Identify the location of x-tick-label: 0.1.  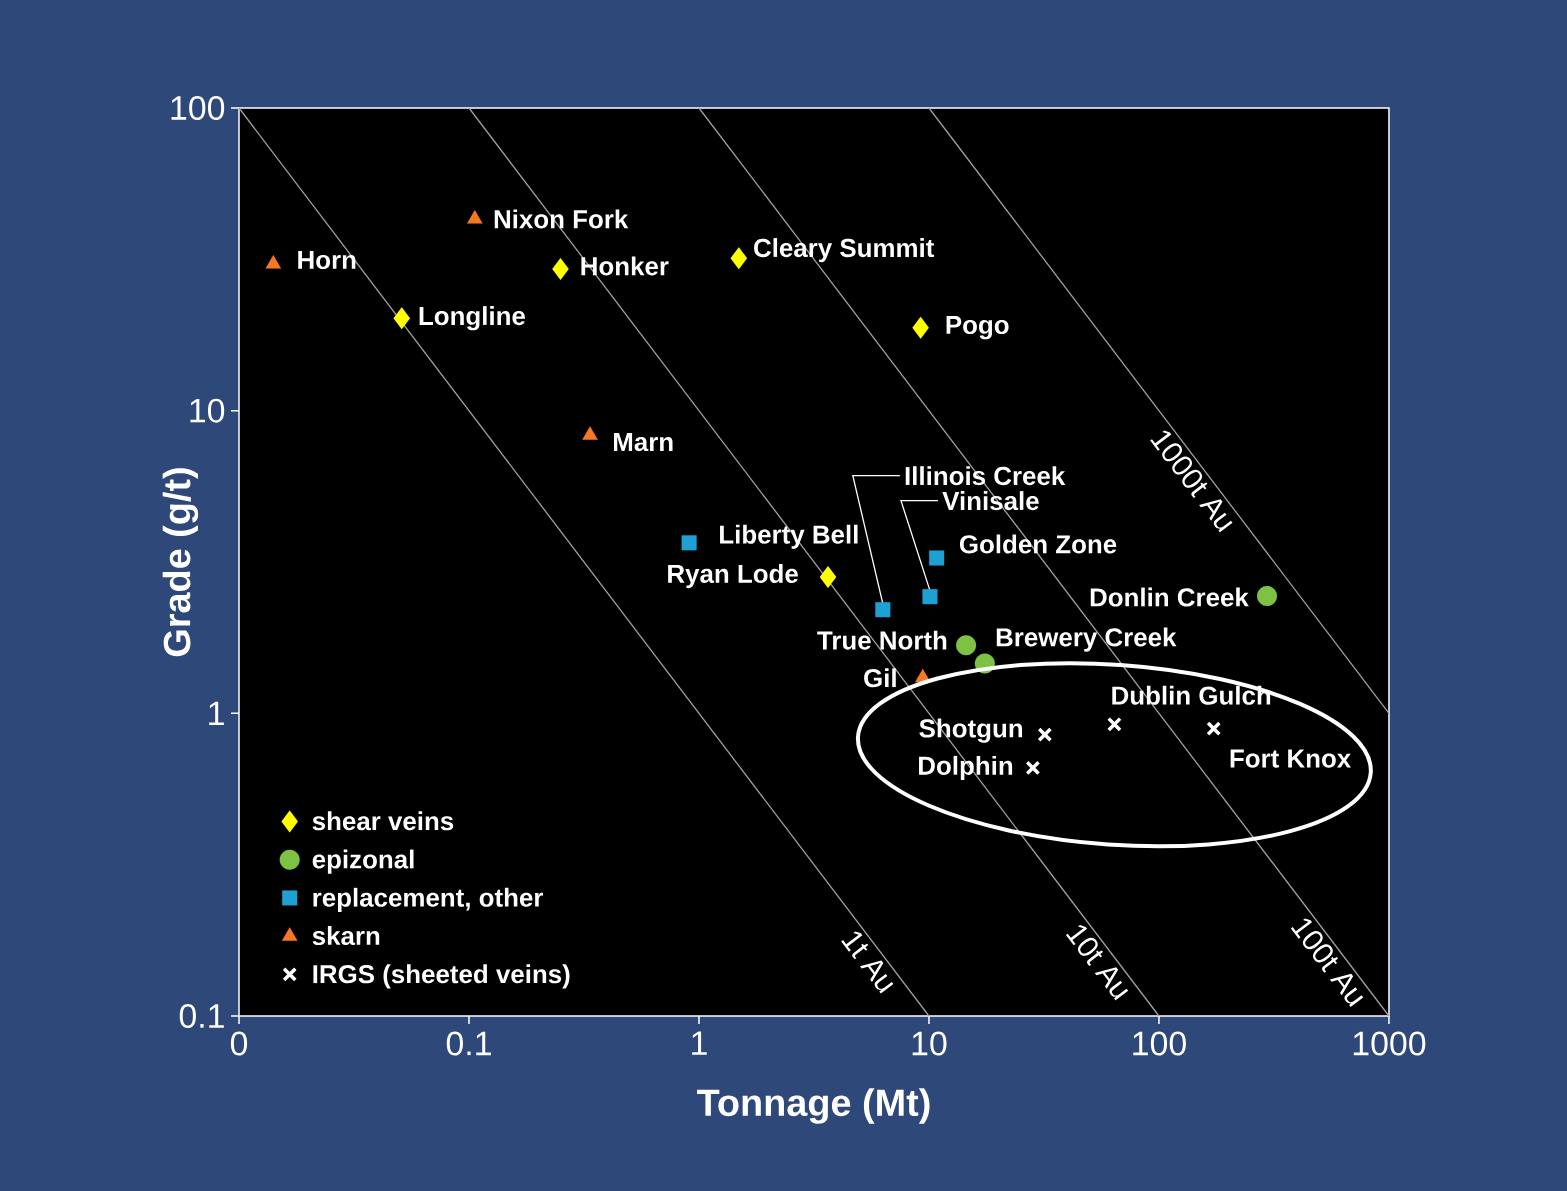
(468, 1043).